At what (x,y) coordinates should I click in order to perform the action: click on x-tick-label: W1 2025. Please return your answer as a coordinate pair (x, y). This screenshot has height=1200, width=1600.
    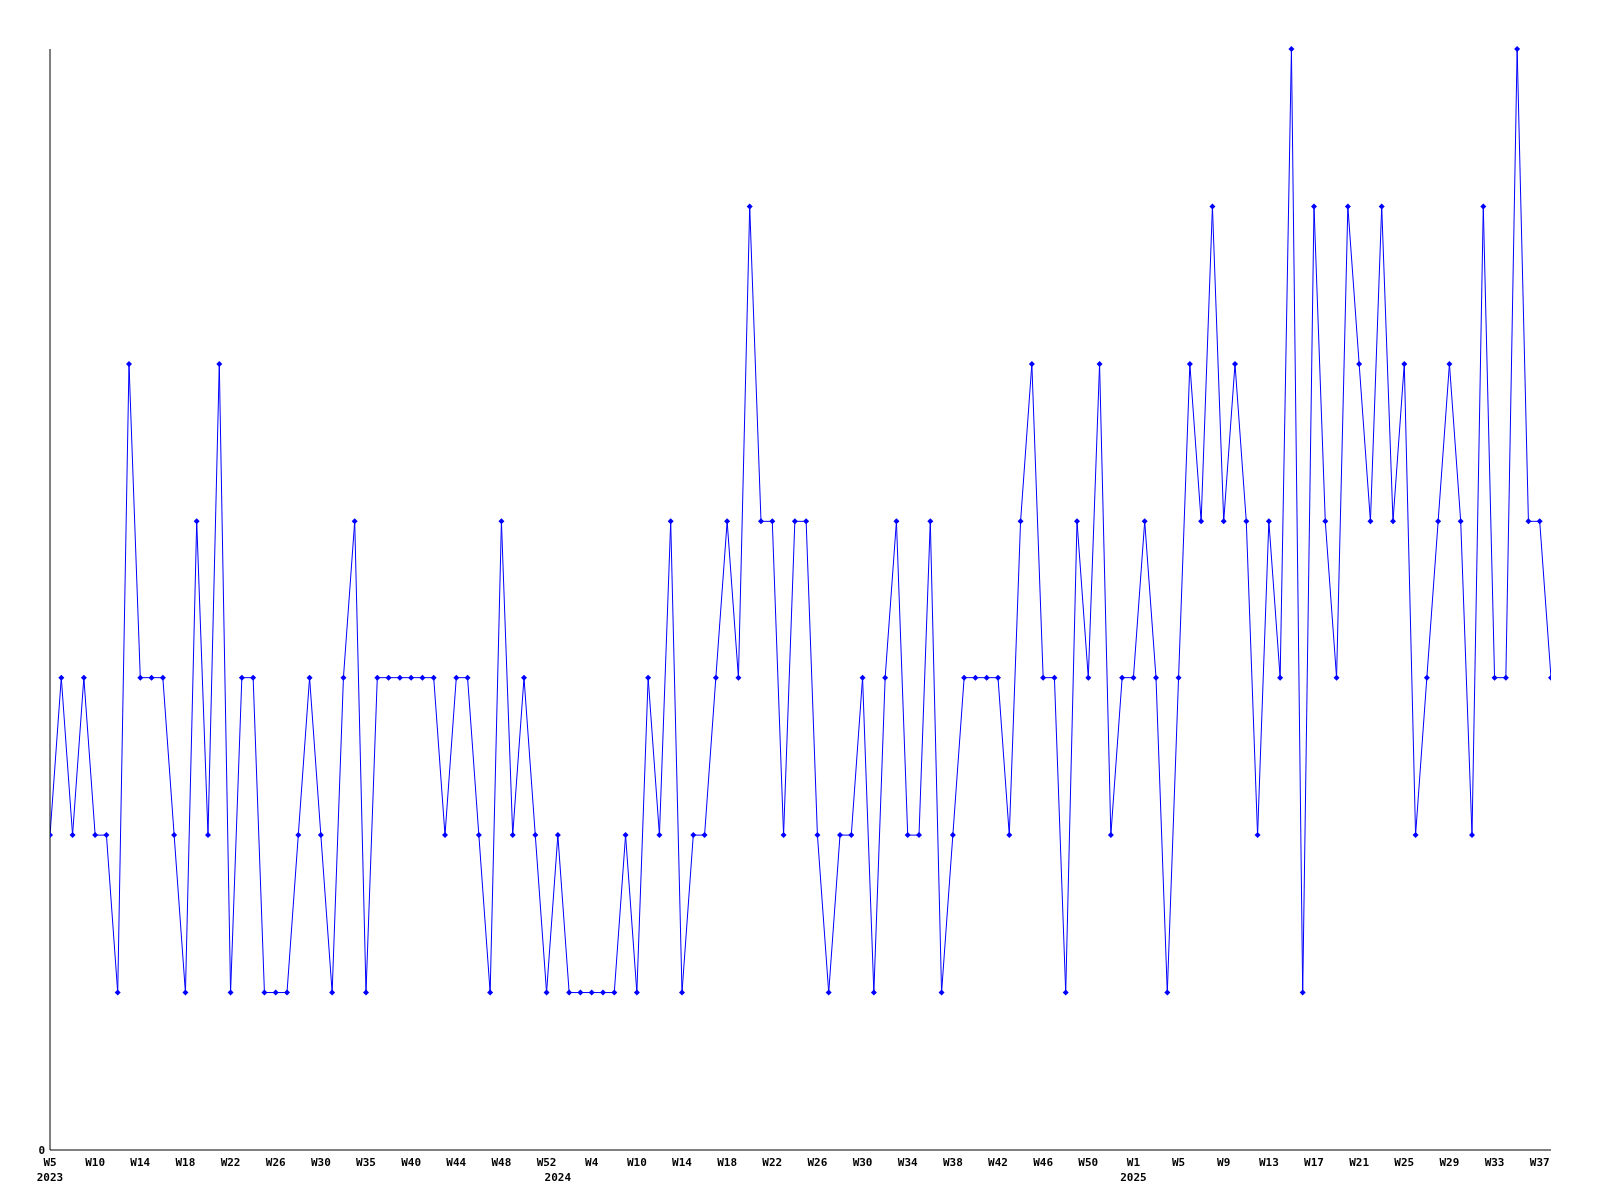
    Looking at the image, I should click on (1133, 1170).